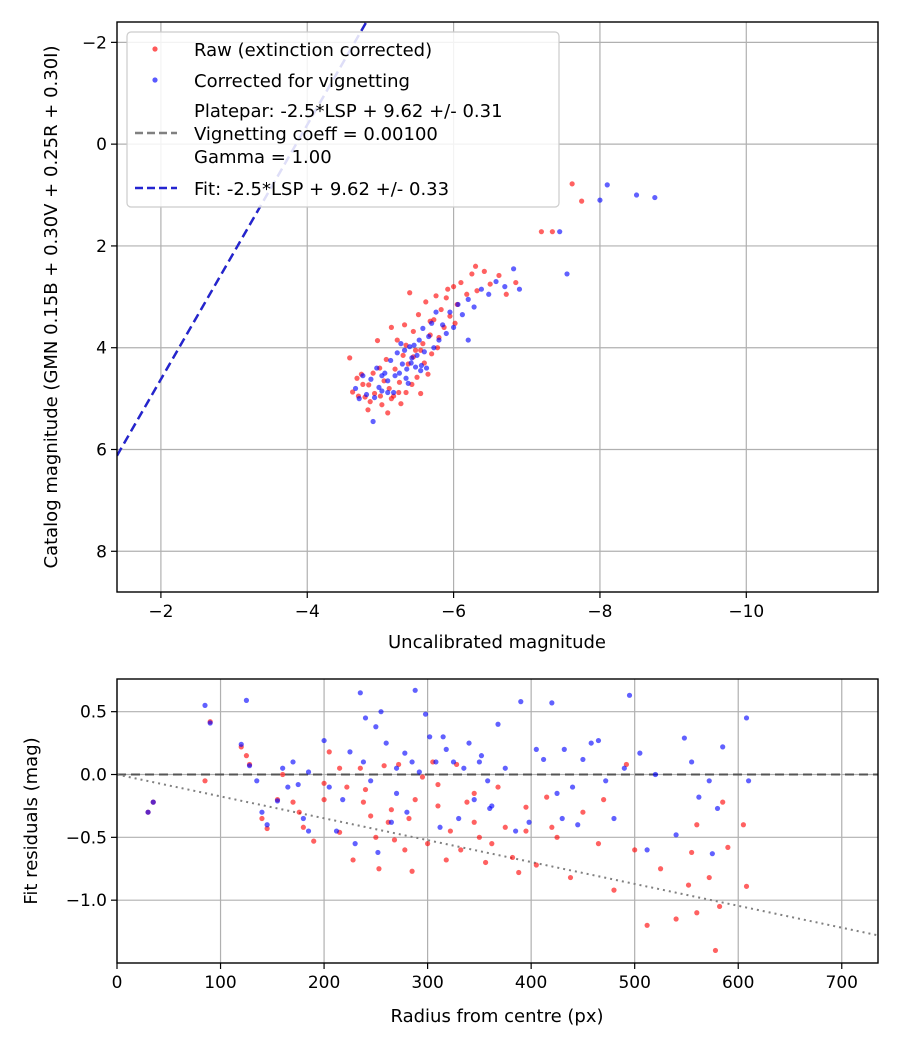 This screenshot has height=1050, width=900. Describe the element at coordinates (101, 451) in the screenshot. I see `top-y-tick-label: 6` at that location.